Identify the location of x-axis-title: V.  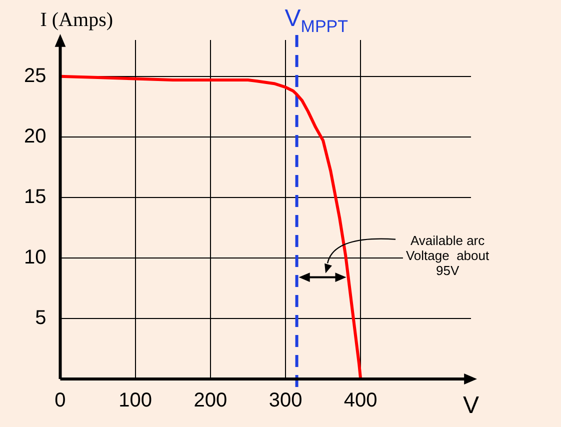
(471, 405).